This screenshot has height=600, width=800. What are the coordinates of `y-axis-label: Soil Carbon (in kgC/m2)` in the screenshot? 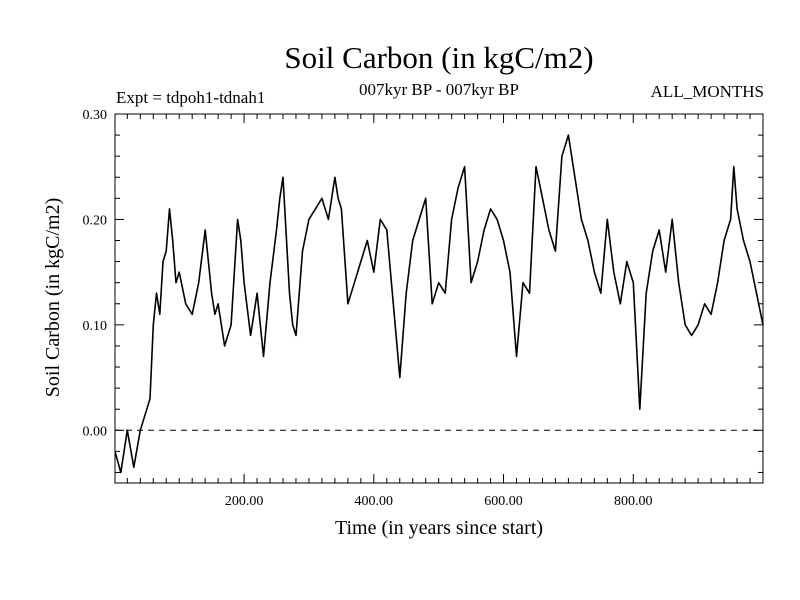 It's located at (53, 297).